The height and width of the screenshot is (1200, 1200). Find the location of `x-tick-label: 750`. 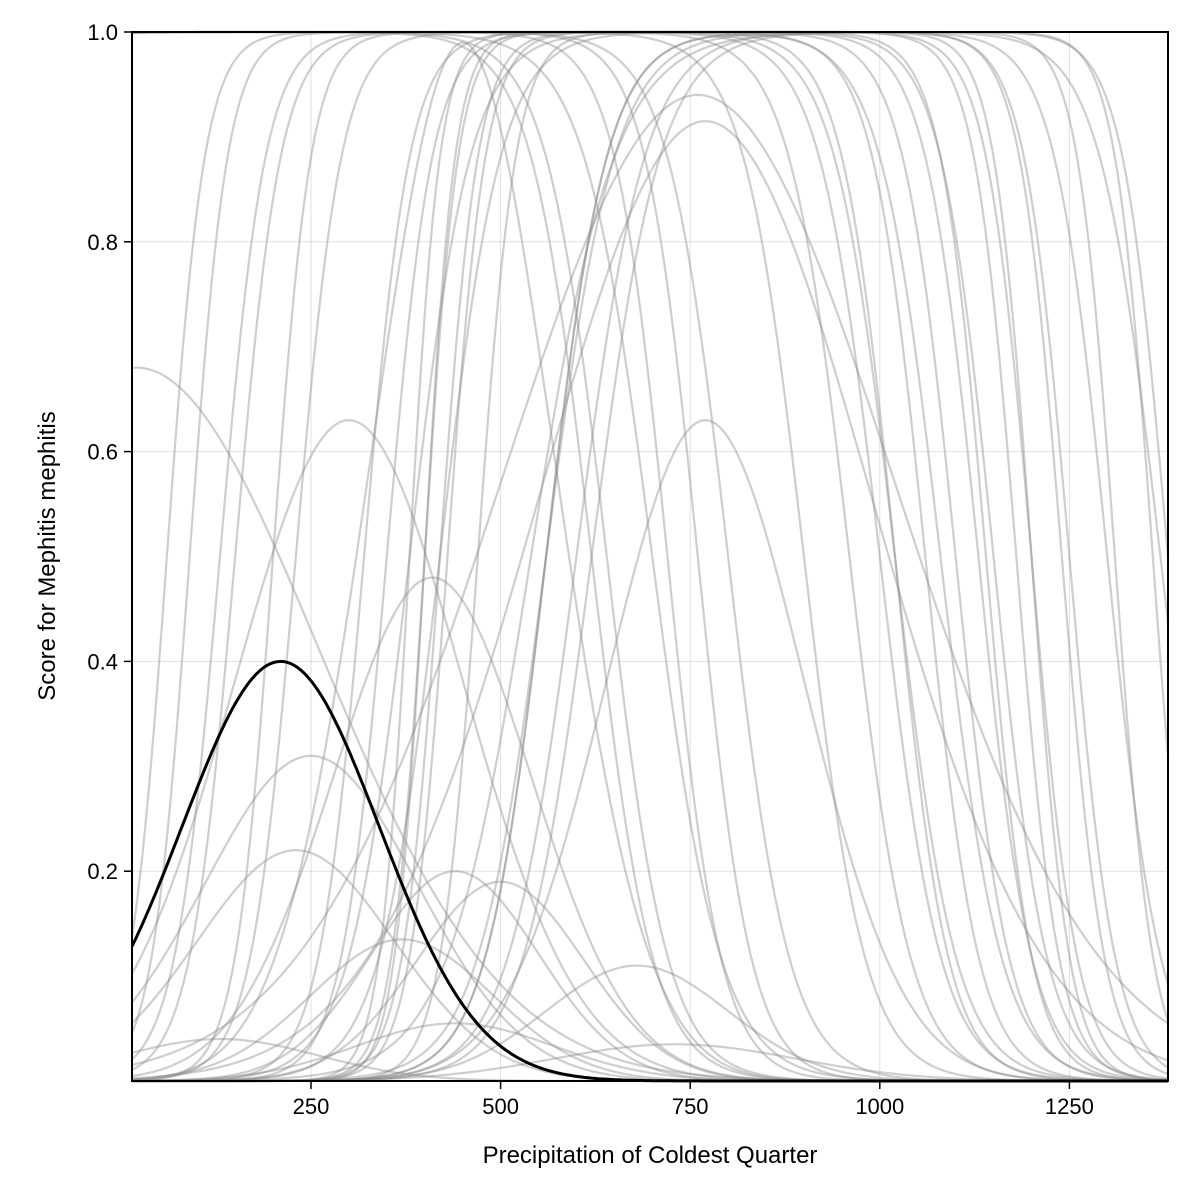

x-tick-label: 750 is located at coordinates (690, 1106).